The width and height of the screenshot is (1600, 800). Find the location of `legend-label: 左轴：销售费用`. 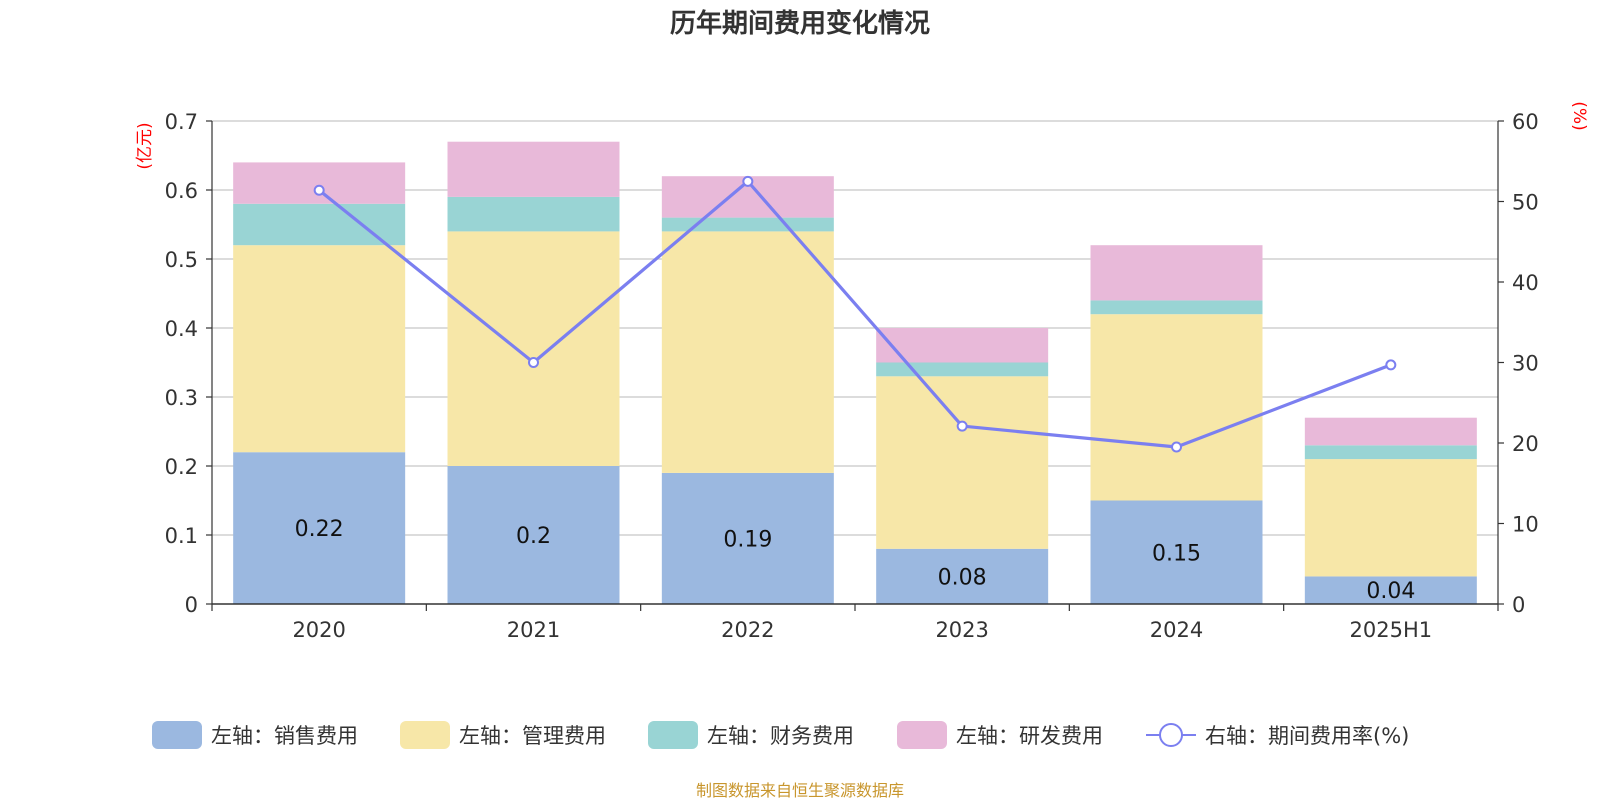

legend-label: 左轴：销售费用 is located at coordinates (284, 736).